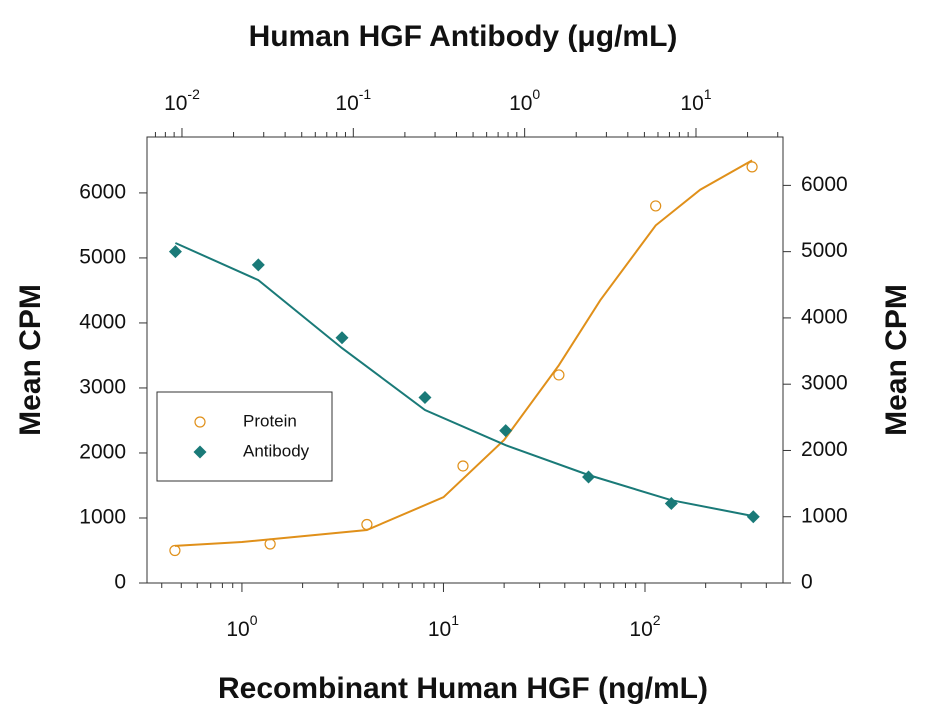 The height and width of the screenshot is (717, 927). Describe the element at coordinates (896, 360) in the screenshot. I see `y2-axis-title: Mean CPM` at that location.